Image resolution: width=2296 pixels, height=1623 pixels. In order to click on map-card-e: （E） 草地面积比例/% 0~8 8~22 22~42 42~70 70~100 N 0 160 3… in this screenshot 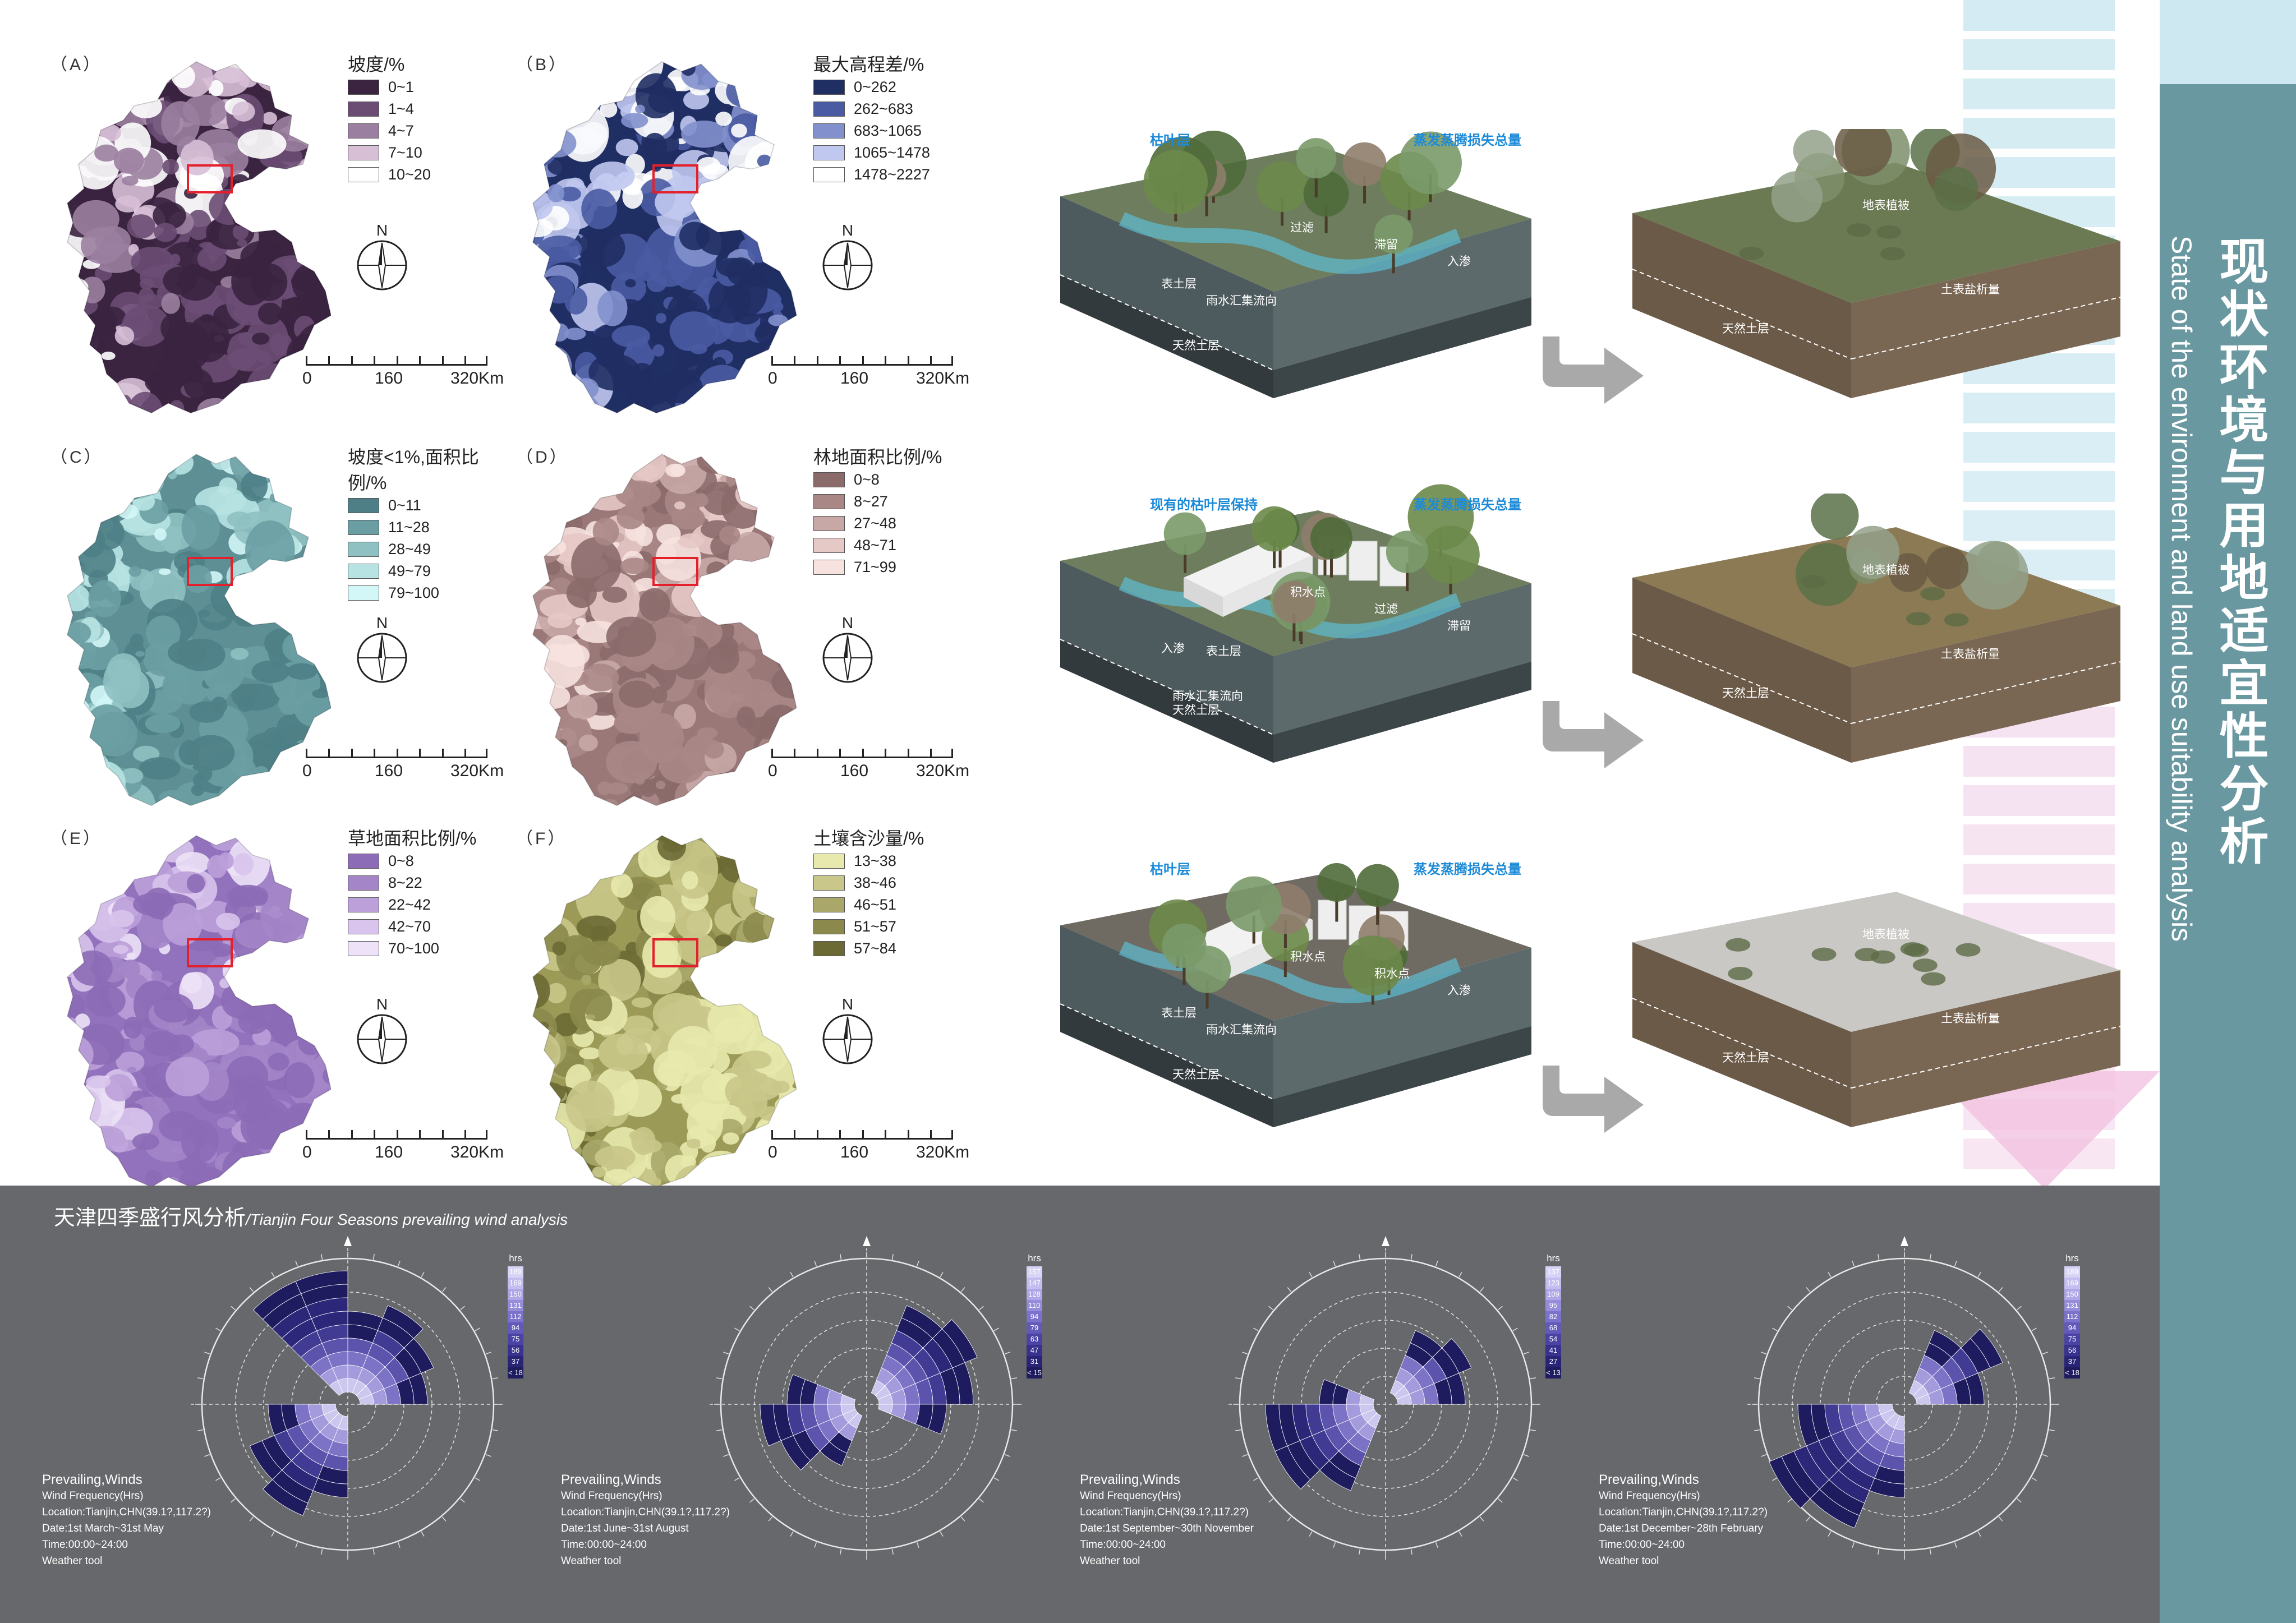, I will do `click(283, 1006)`.